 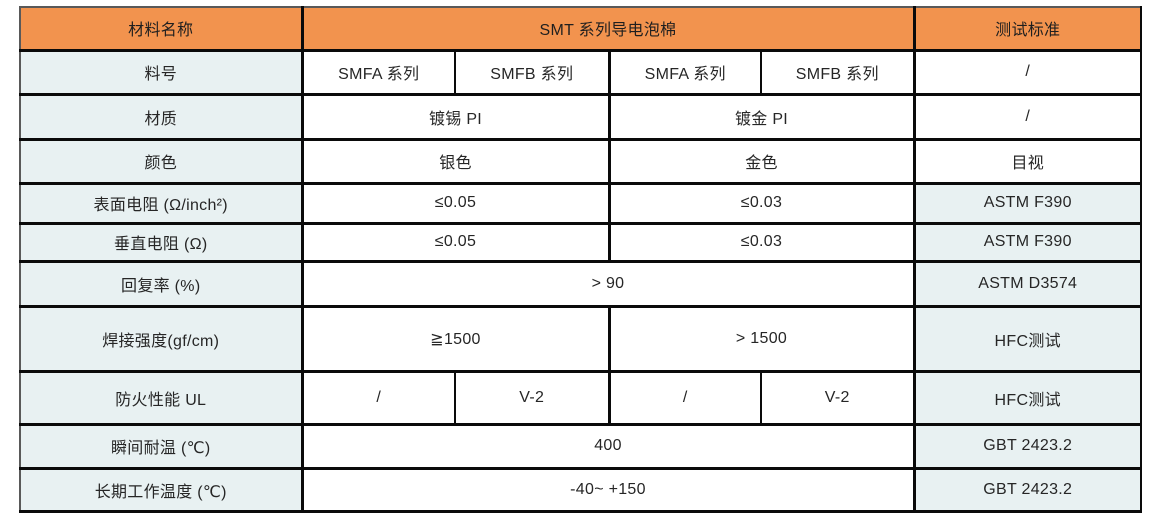 I want to click on flammability-ul-value-4: V-2, so click(x=837, y=397).